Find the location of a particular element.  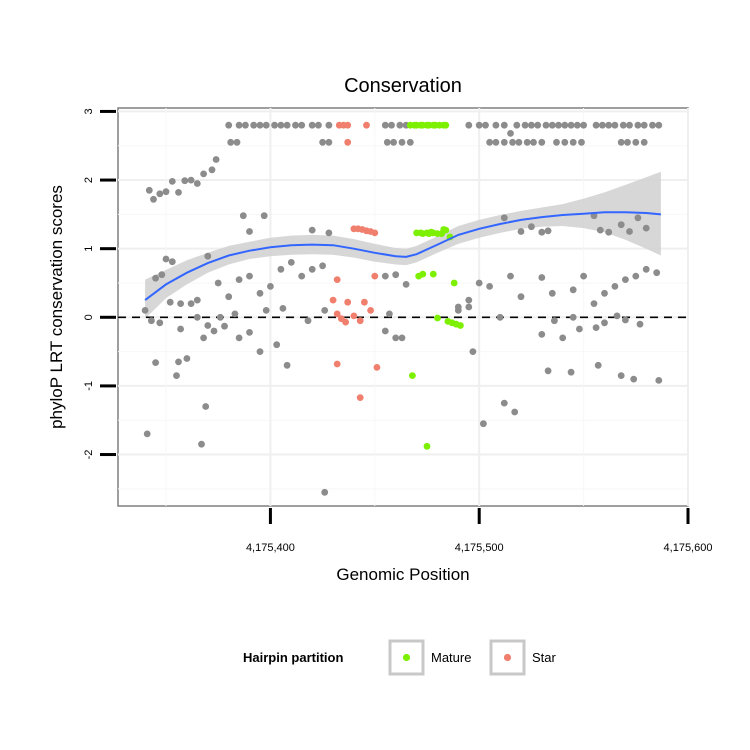

legend: Hairpin partition Mature Star is located at coordinates (400, 657).